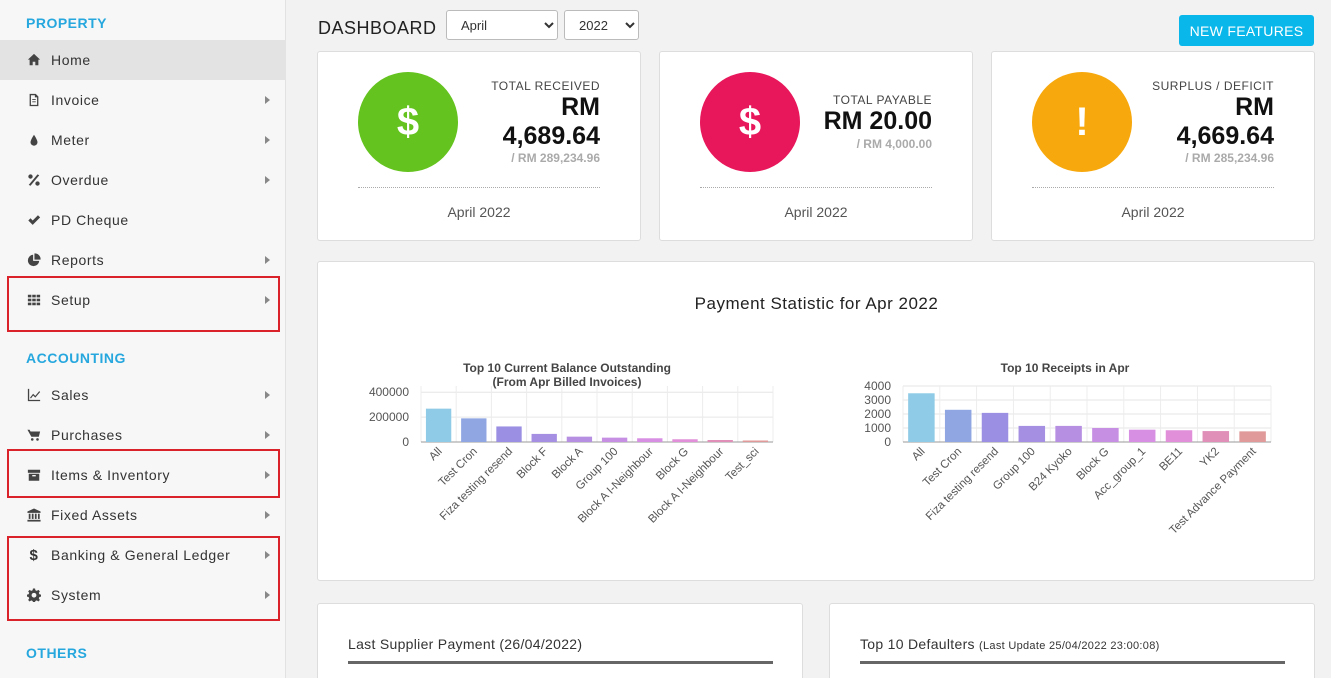  Describe the element at coordinates (389, 392) in the screenshot. I see `y-tick-label: 400000` at that location.